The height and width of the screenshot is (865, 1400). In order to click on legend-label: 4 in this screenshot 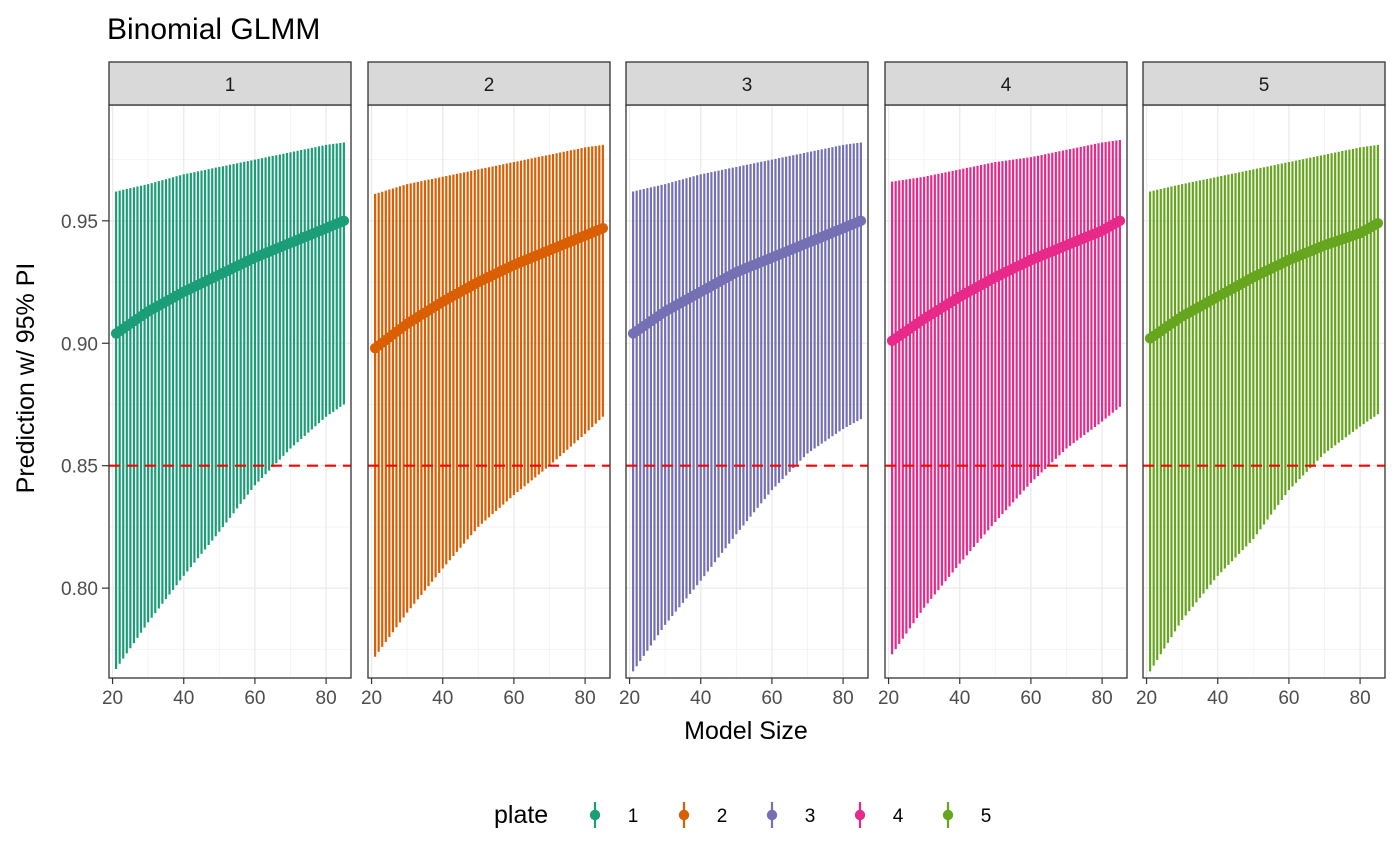, I will do `click(898, 816)`.